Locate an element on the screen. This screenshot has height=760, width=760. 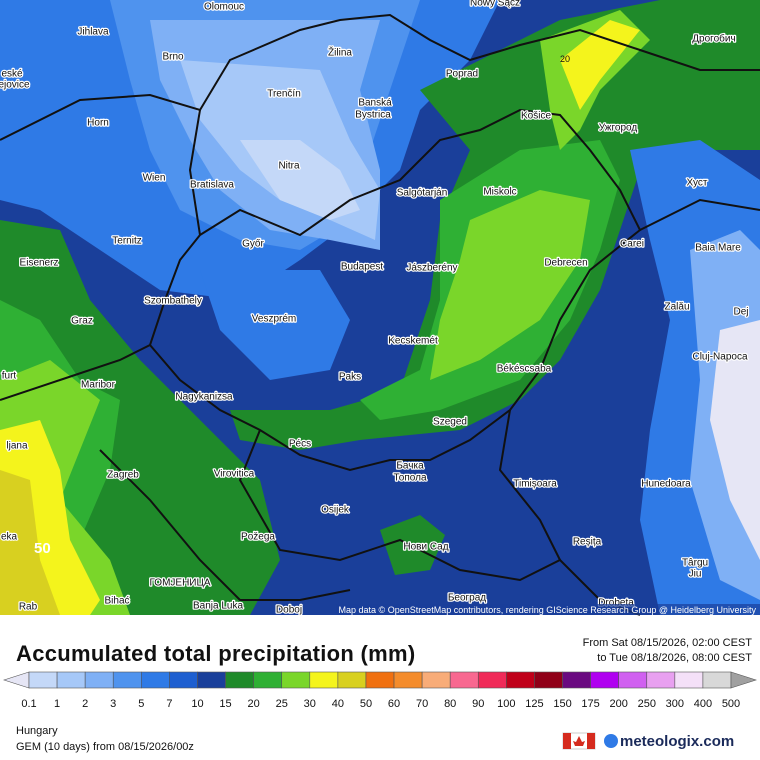
city-label: Bystrica is located at coordinates (373, 115).